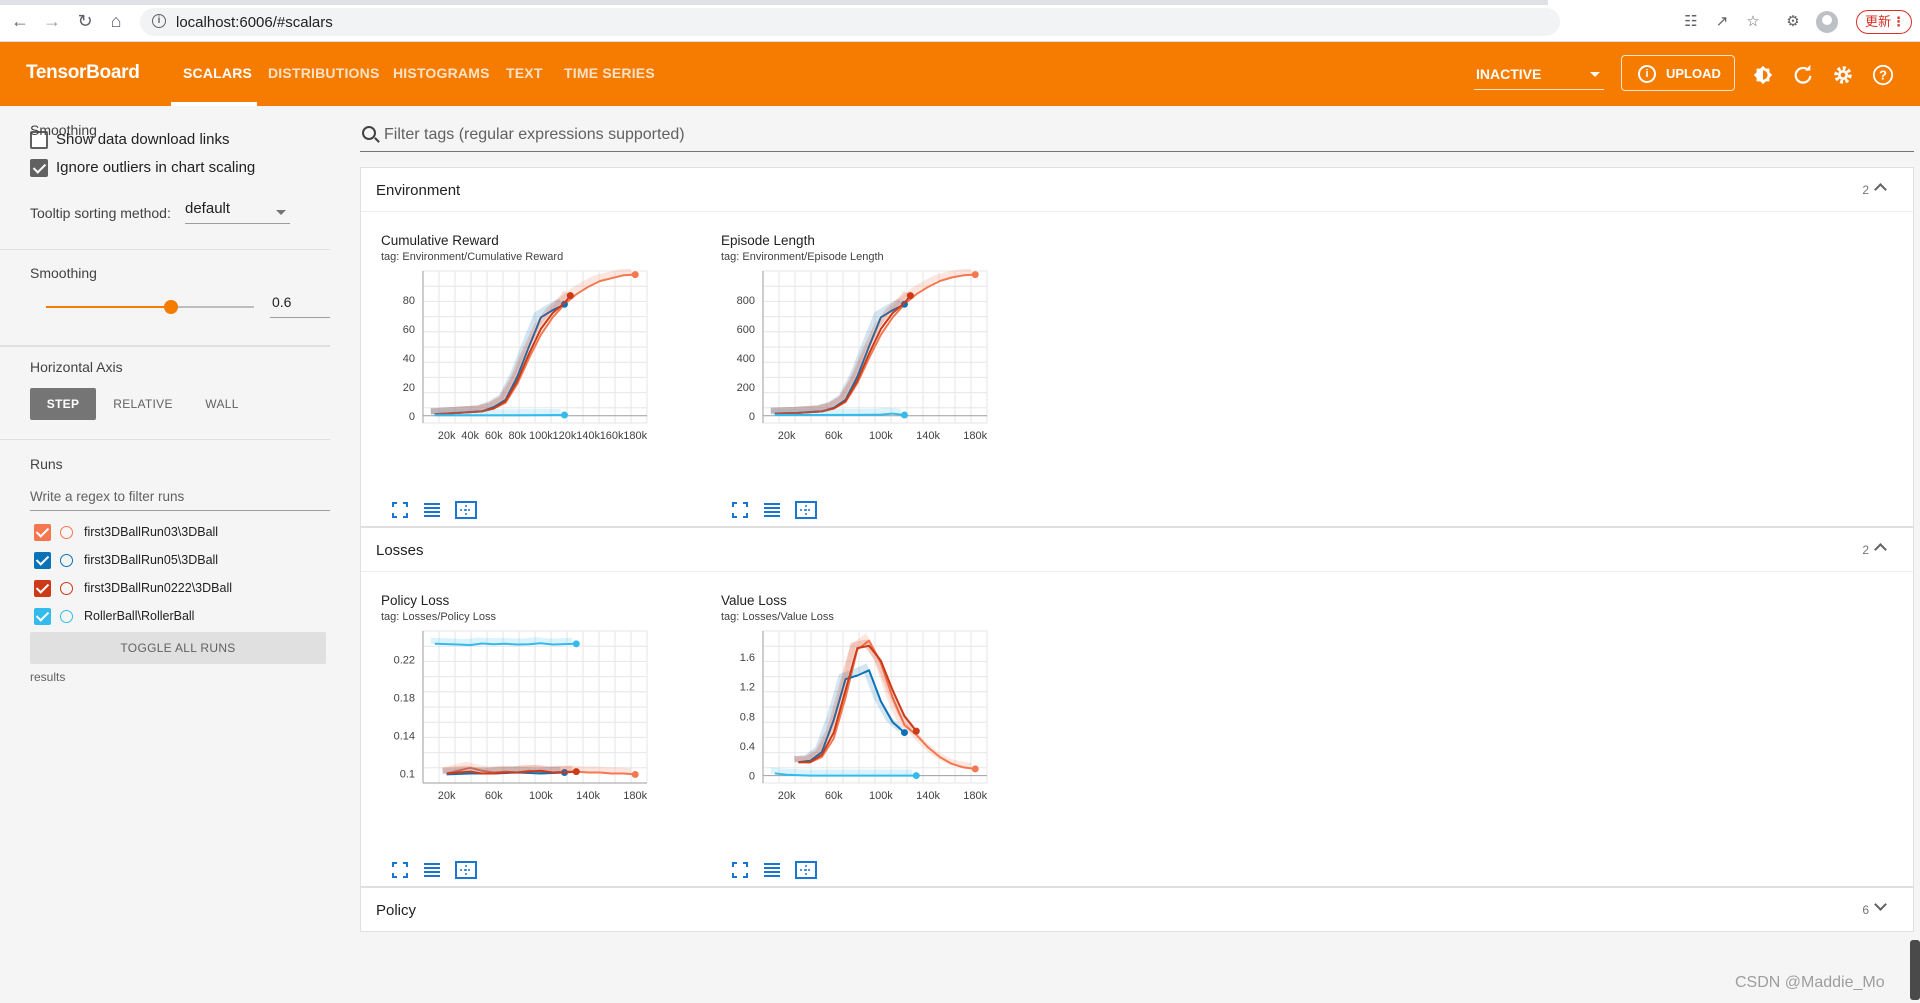 The height and width of the screenshot is (1003, 1920). I want to click on category-header: Losses 2, so click(1137, 550).